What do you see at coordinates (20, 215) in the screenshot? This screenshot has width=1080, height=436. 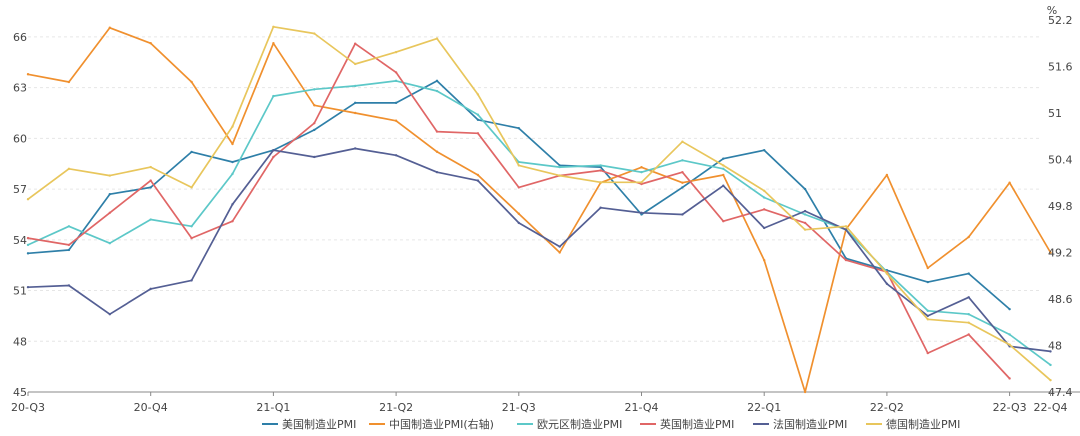 I see `left-axis-ticks: 45 48 51 54 57 60 63 66` at bounding box center [20, 215].